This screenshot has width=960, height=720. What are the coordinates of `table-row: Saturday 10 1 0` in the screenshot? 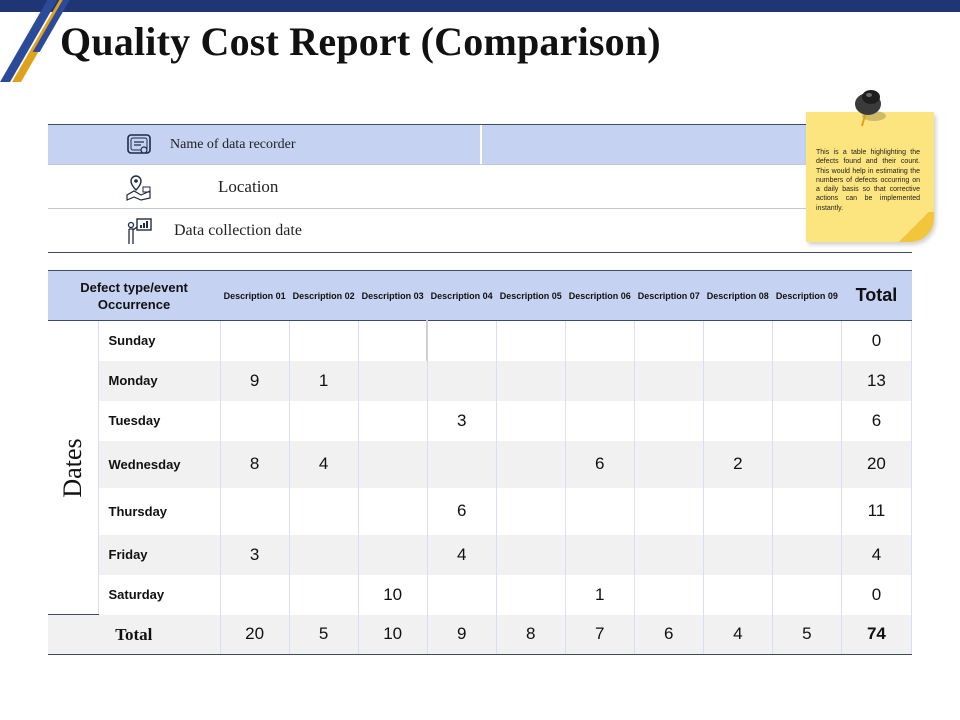 It's located at (480, 594).